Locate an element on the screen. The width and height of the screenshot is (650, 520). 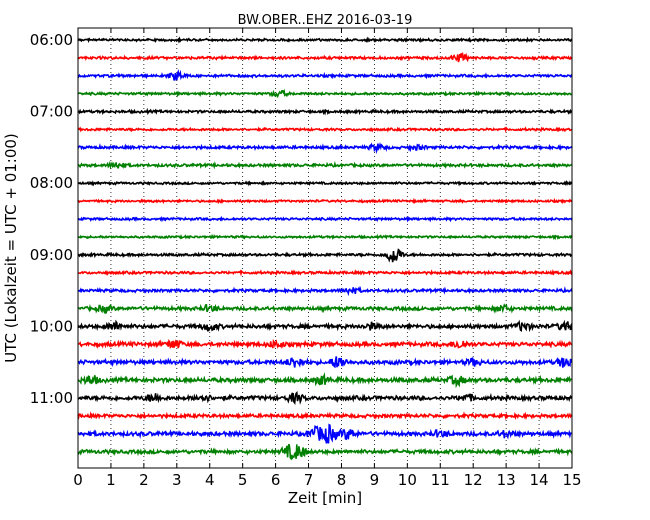
x-tick-label: 2 is located at coordinates (144, 480).